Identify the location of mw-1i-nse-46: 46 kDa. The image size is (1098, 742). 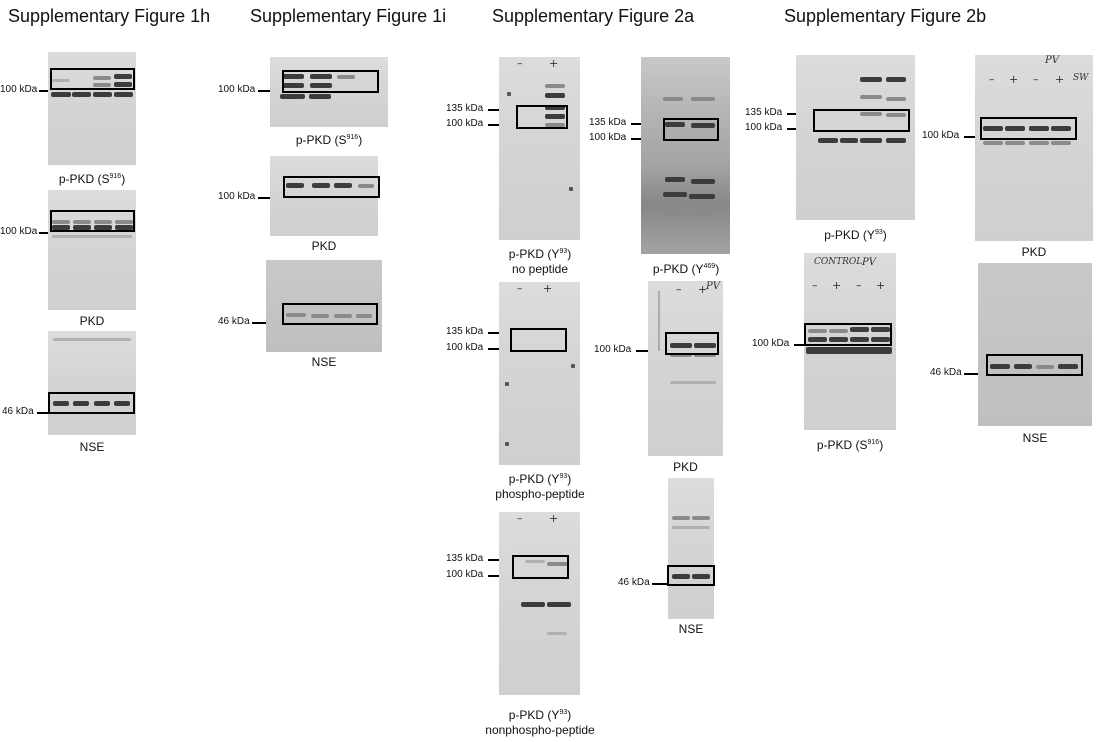
(234, 321).